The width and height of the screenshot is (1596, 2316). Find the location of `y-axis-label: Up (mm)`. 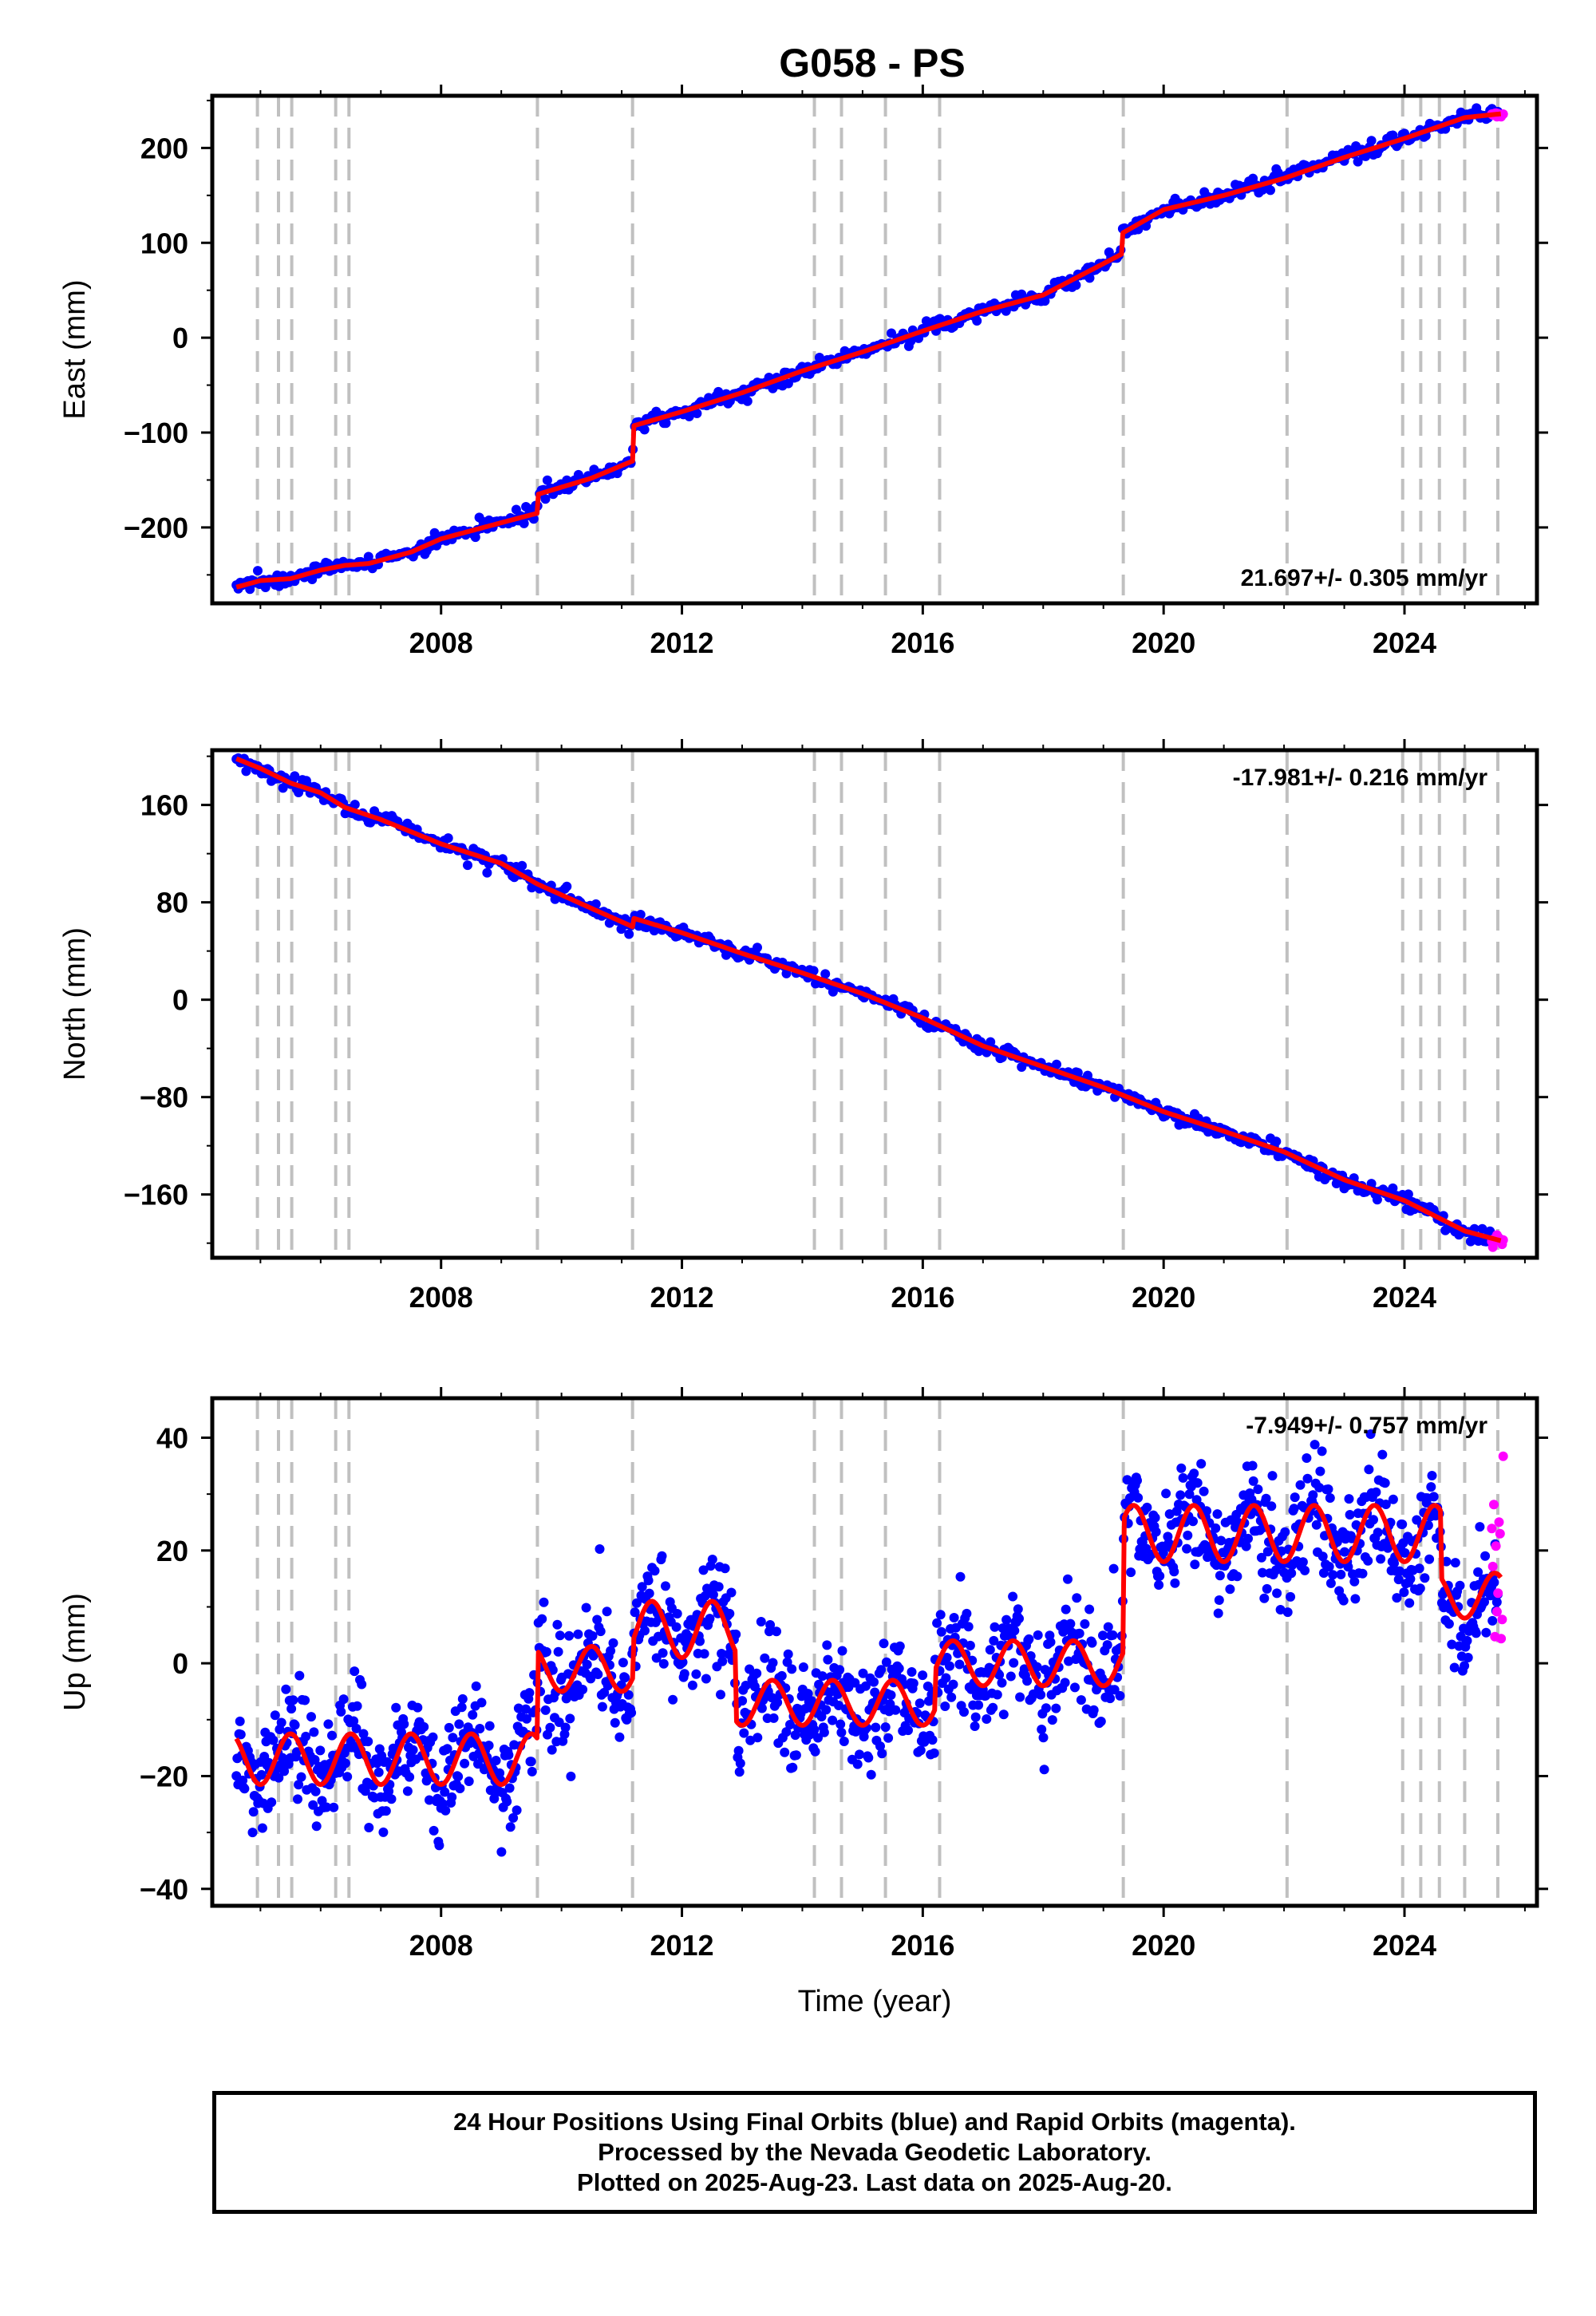

y-axis-label: Up (mm) is located at coordinates (75, 1652).